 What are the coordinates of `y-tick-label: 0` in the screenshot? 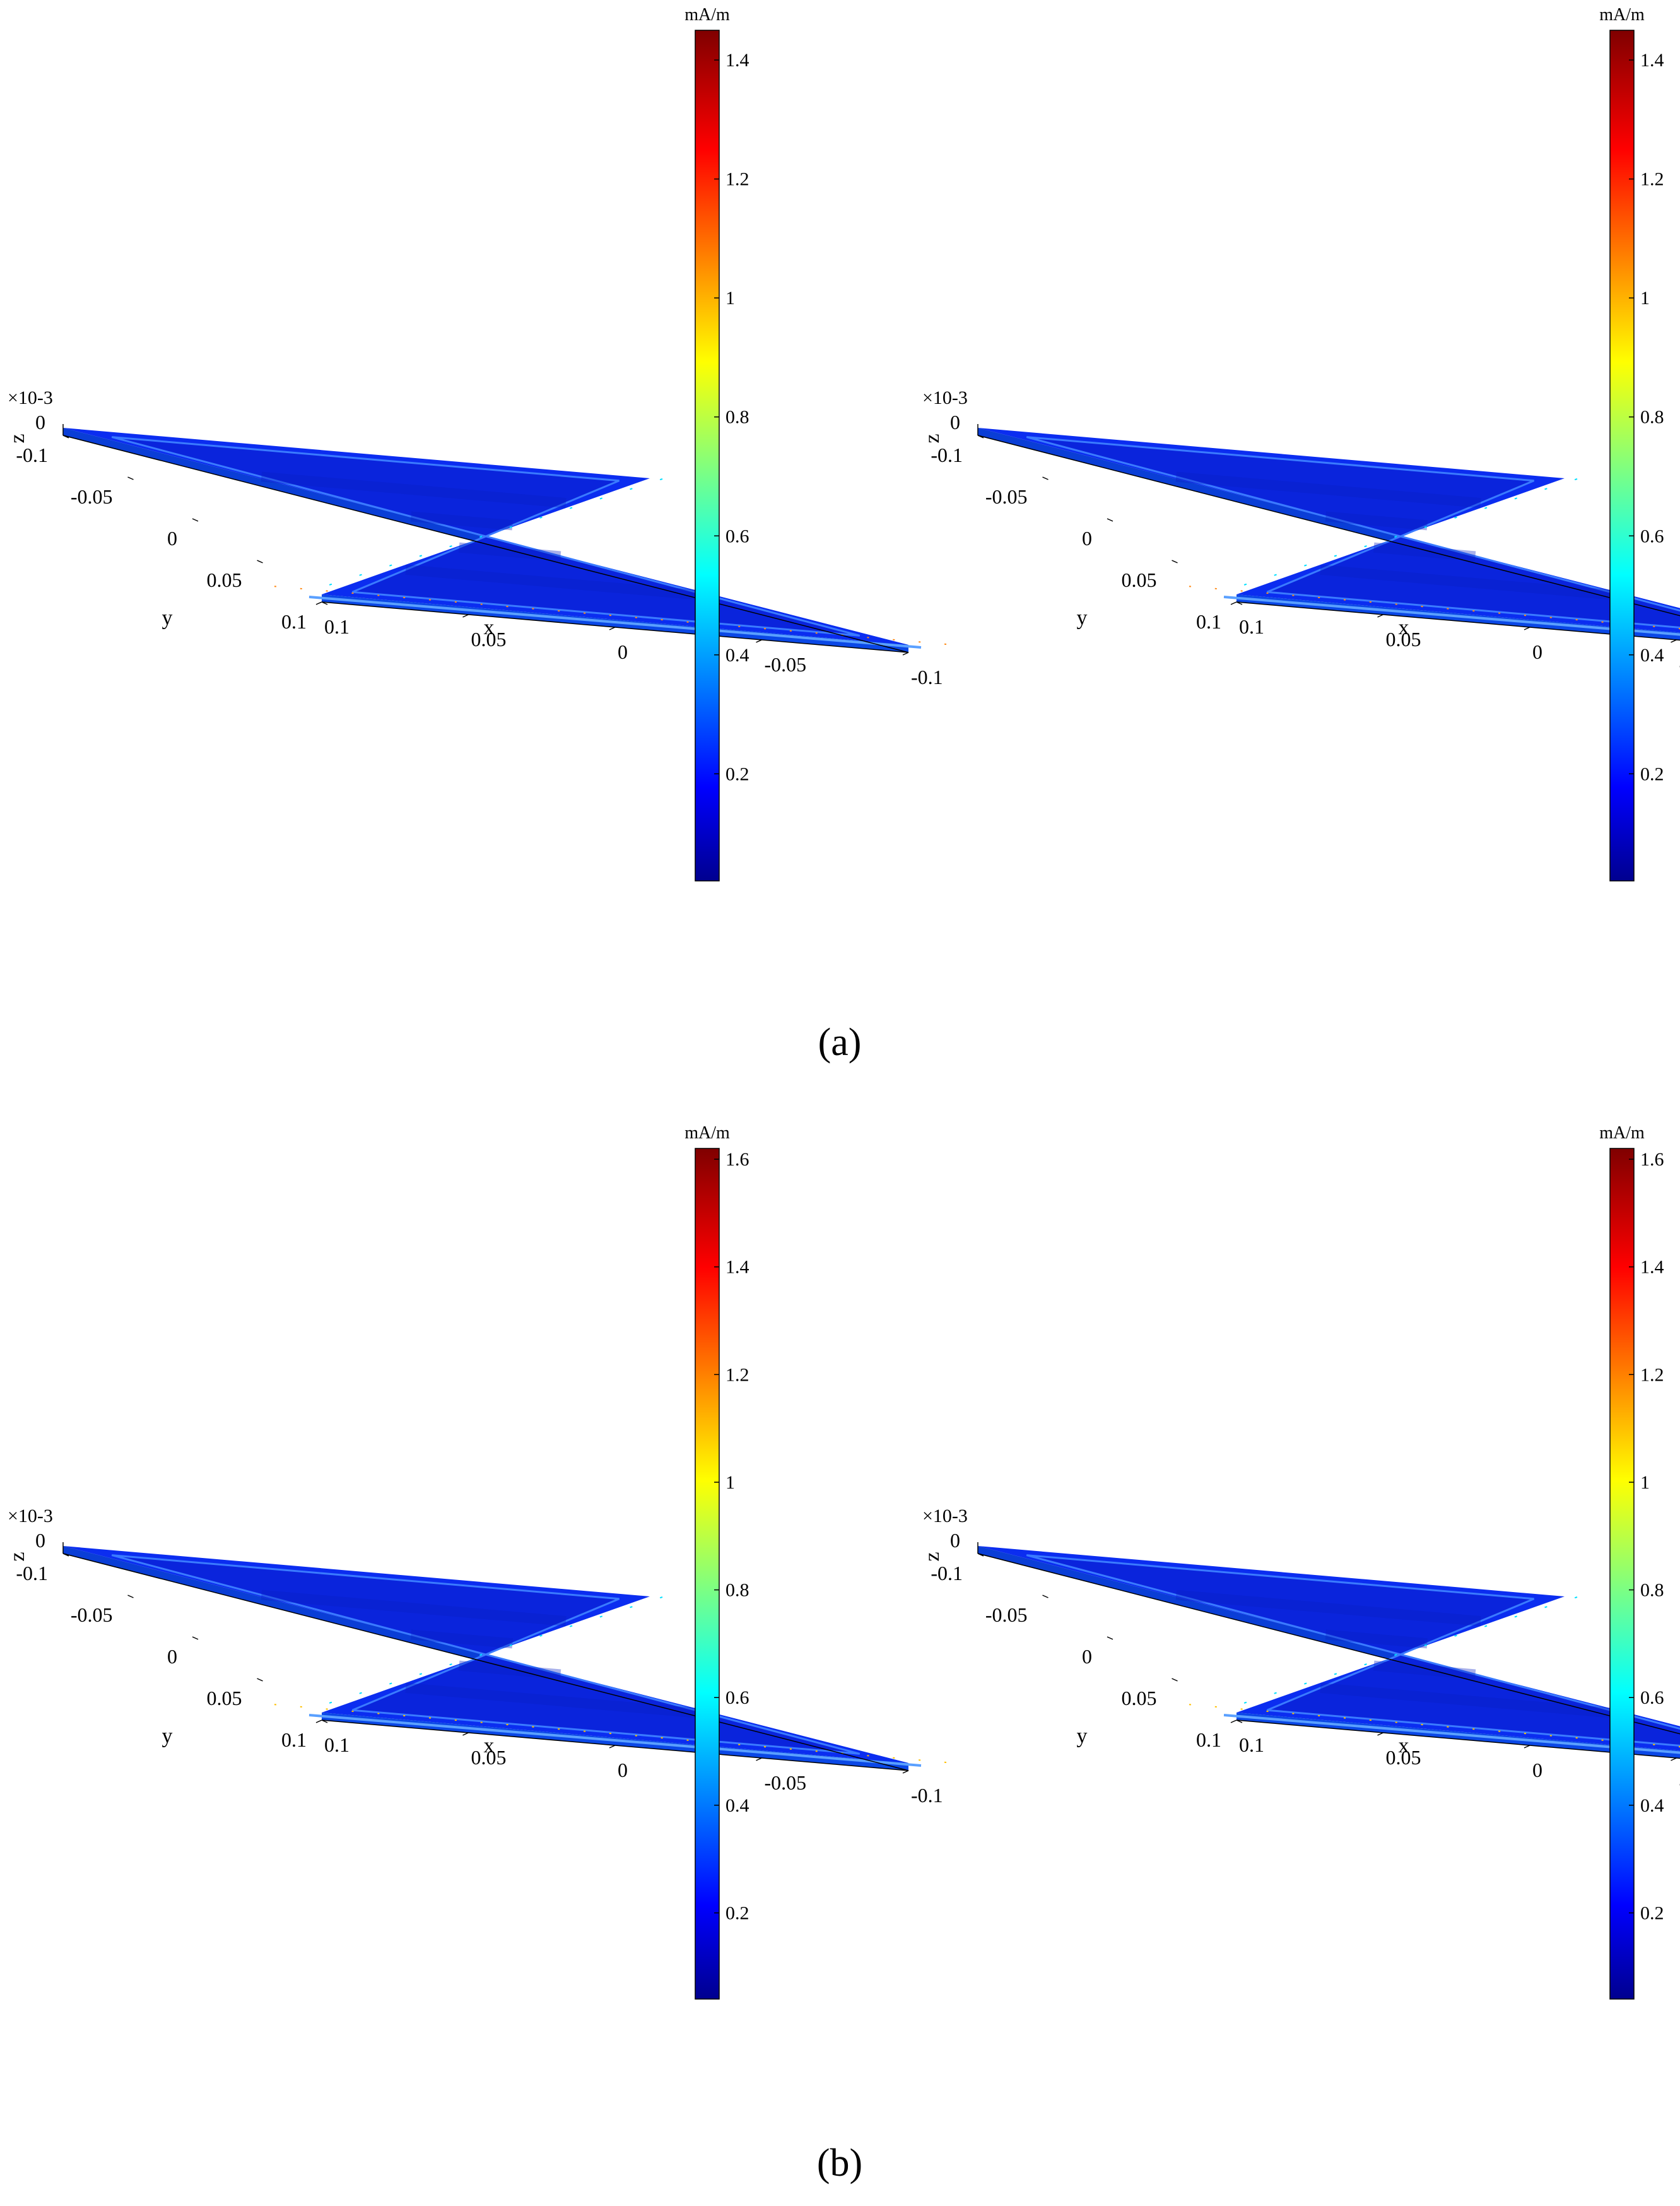 It's located at (172, 538).